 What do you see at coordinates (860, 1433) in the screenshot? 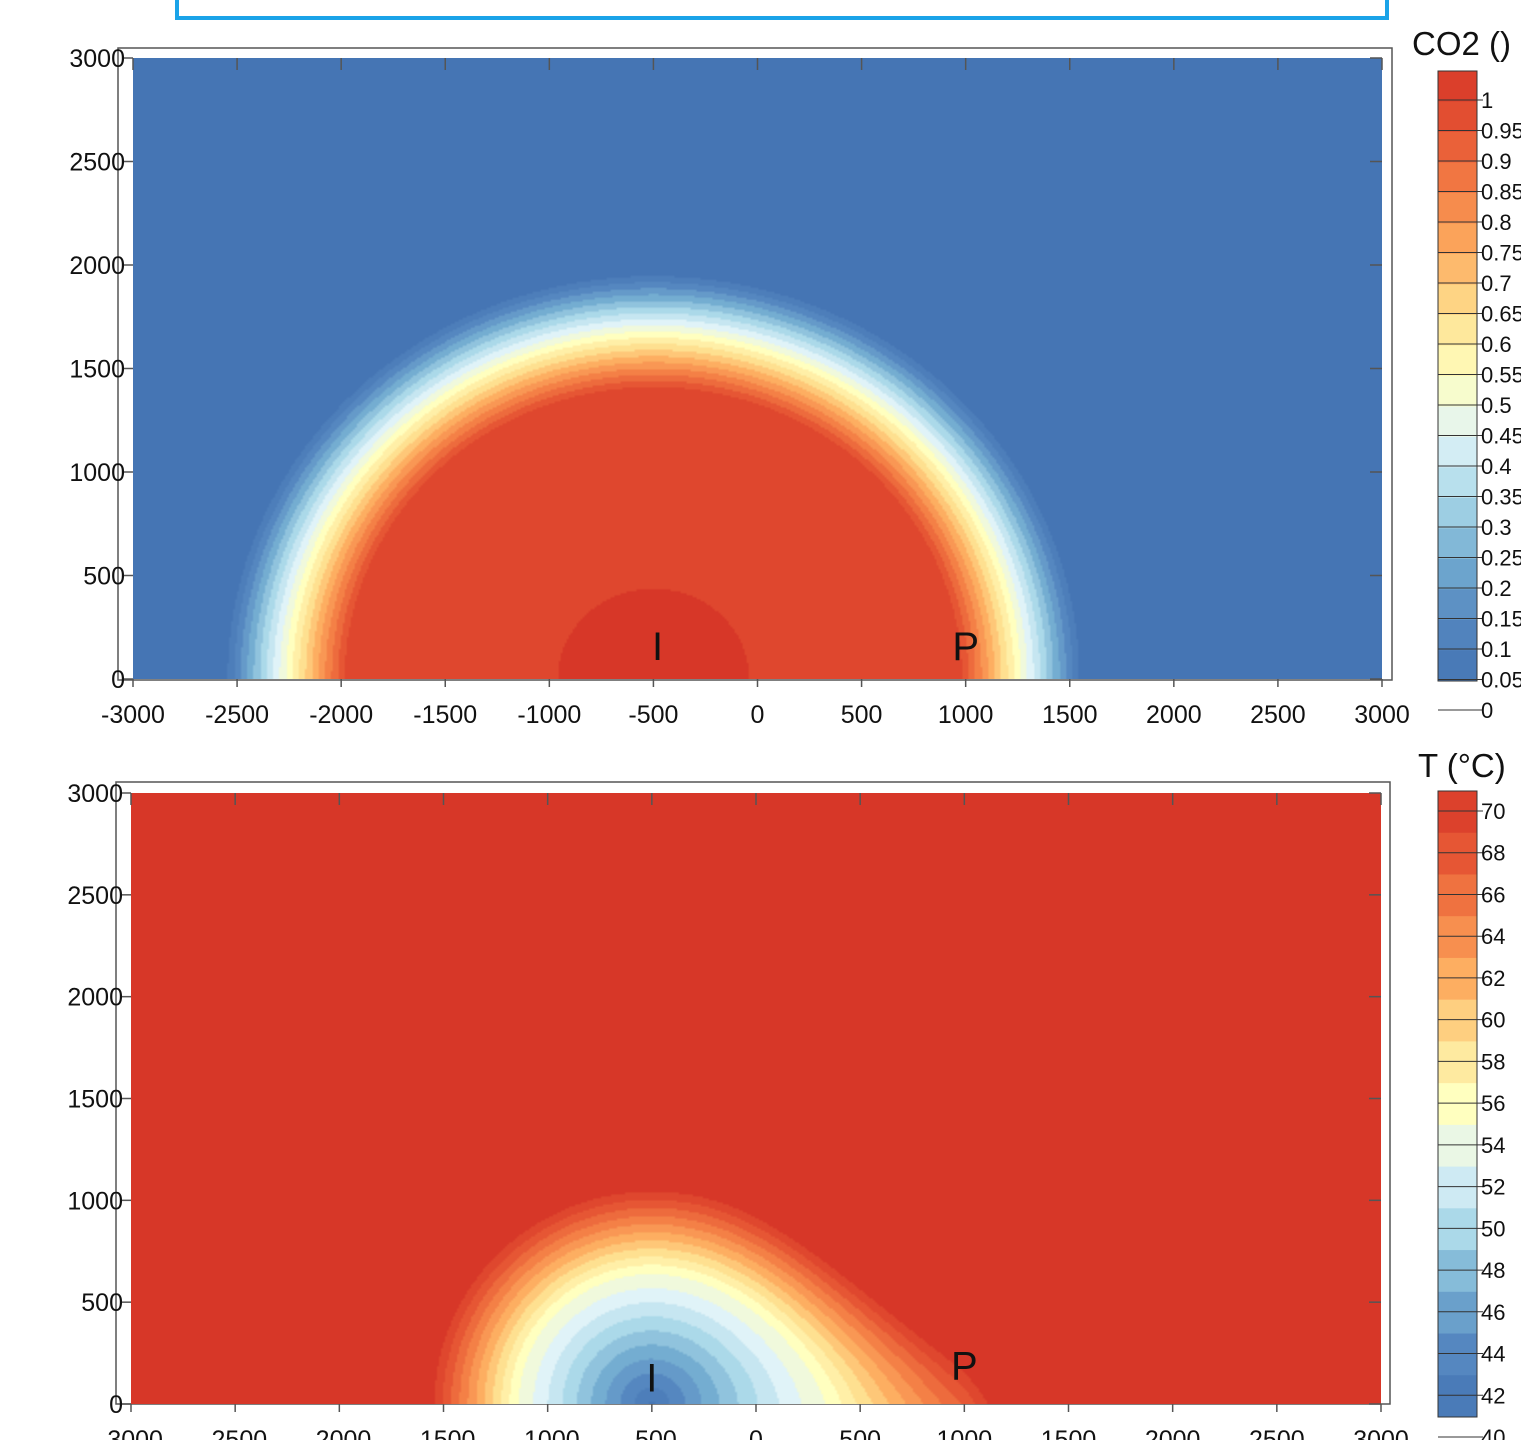
I see `x-tick-label: 500` at bounding box center [860, 1433].